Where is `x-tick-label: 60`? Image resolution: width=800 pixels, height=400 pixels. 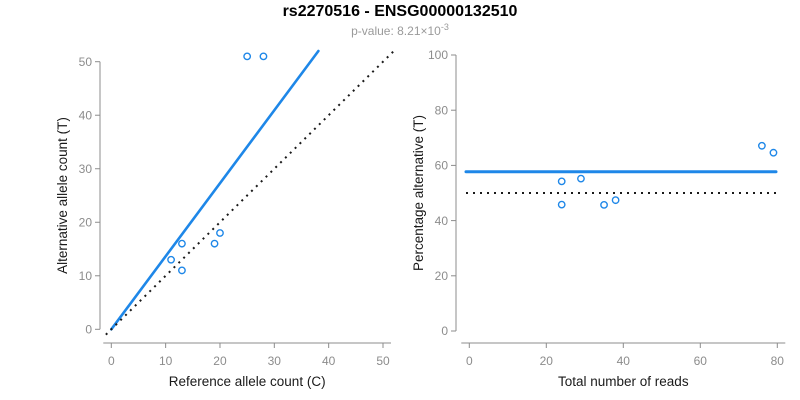 x-tick-label: 60 is located at coordinates (701, 361).